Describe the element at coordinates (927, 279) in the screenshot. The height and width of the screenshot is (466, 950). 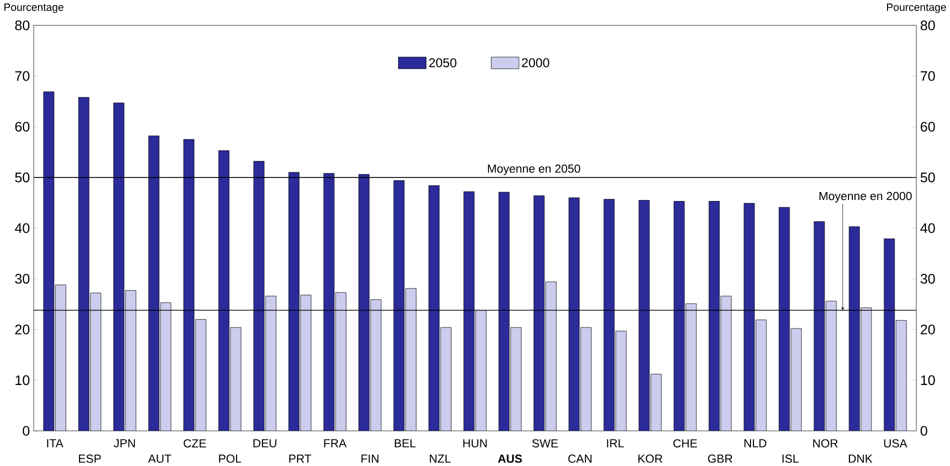
I see `y2-tick-label: 30` at that location.